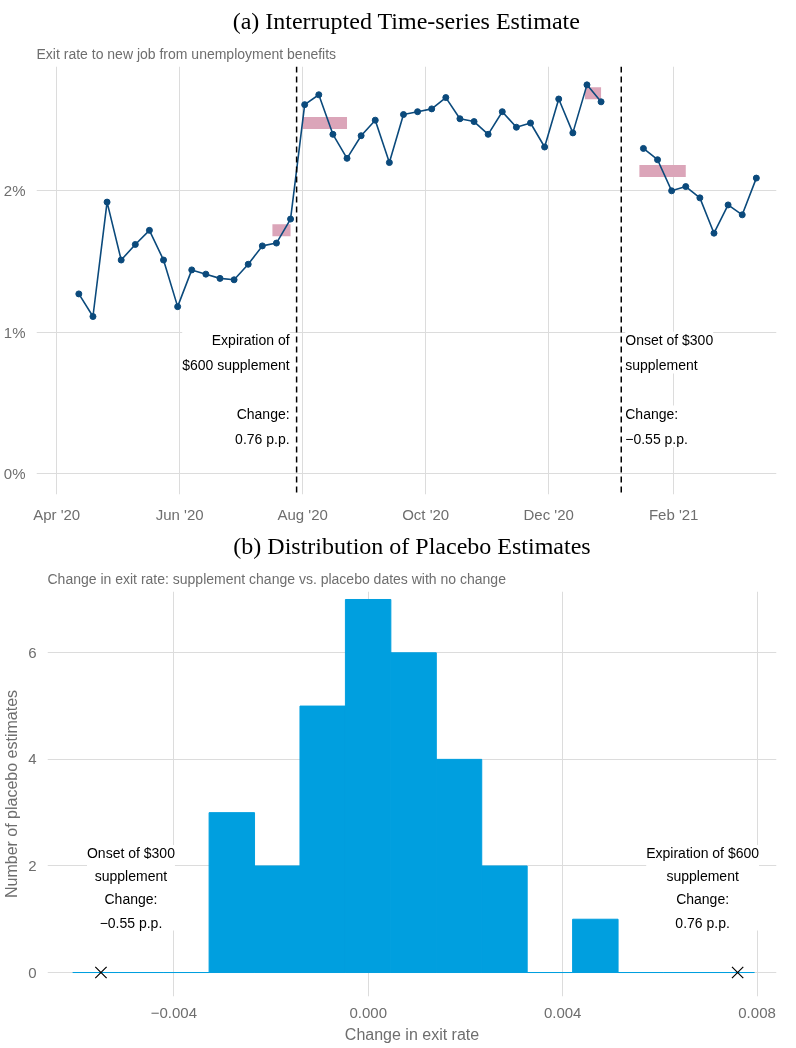  Describe the element at coordinates (673, 514) in the screenshot. I see `x-tick-label: Feb '21` at that location.